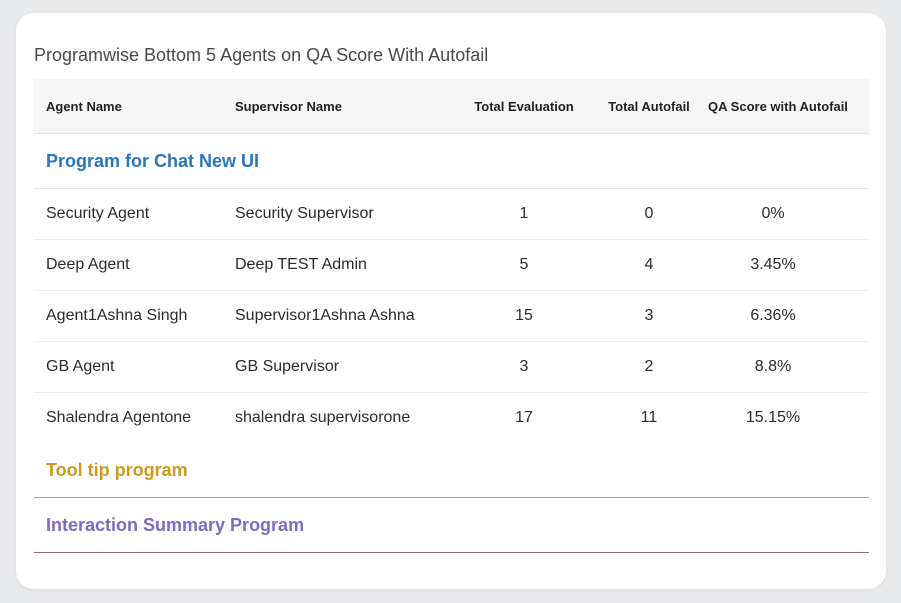  Describe the element at coordinates (773, 213) in the screenshot. I see `qa-score-cell: 0%` at that location.